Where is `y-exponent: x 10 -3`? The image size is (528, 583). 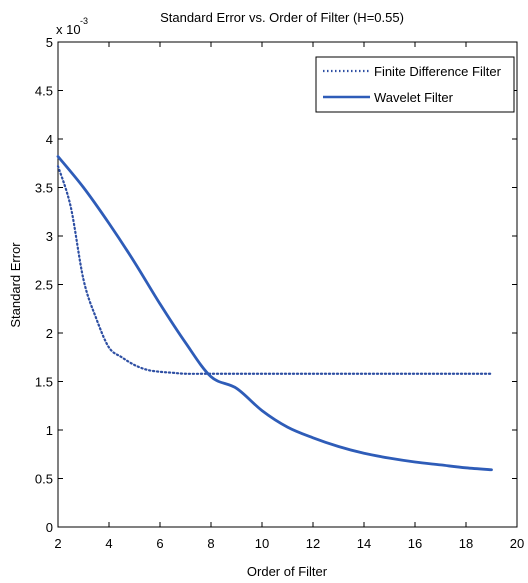
y-exponent: x 10 -3 is located at coordinates (72, 26).